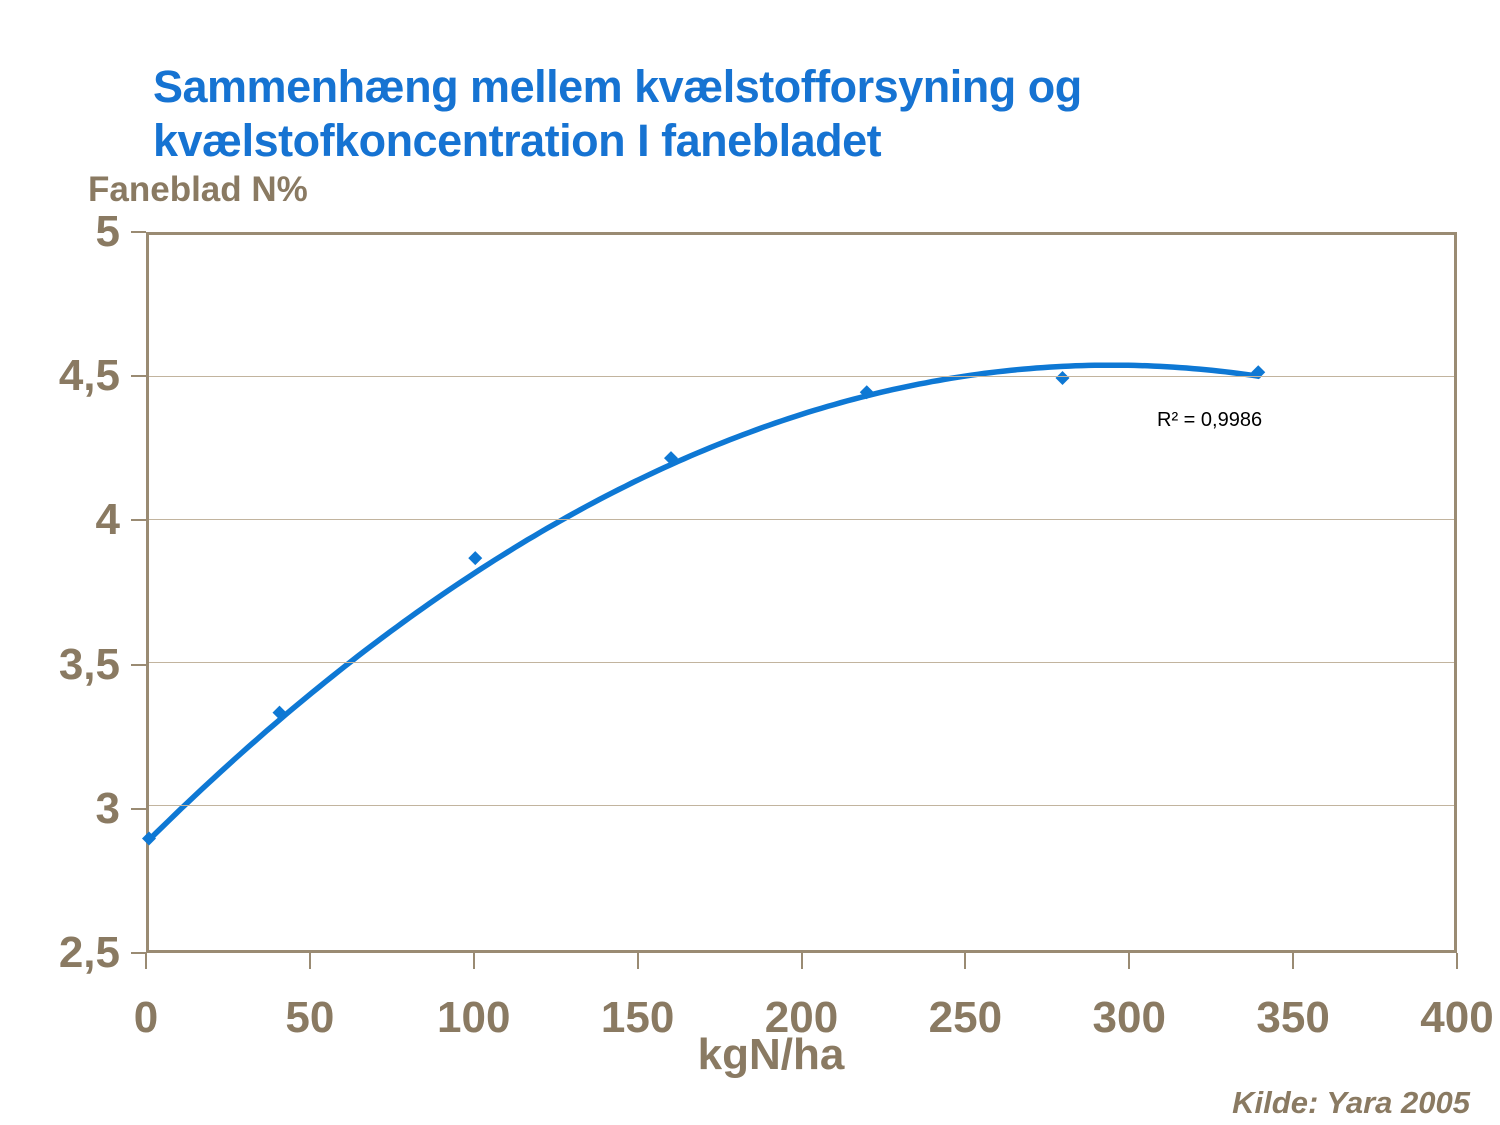 Image resolution: width=1500 pixels, height=1125 pixels. Describe the element at coordinates (89, 952) in the screenshot. I see `y-tick-label: 2,5` at that location.